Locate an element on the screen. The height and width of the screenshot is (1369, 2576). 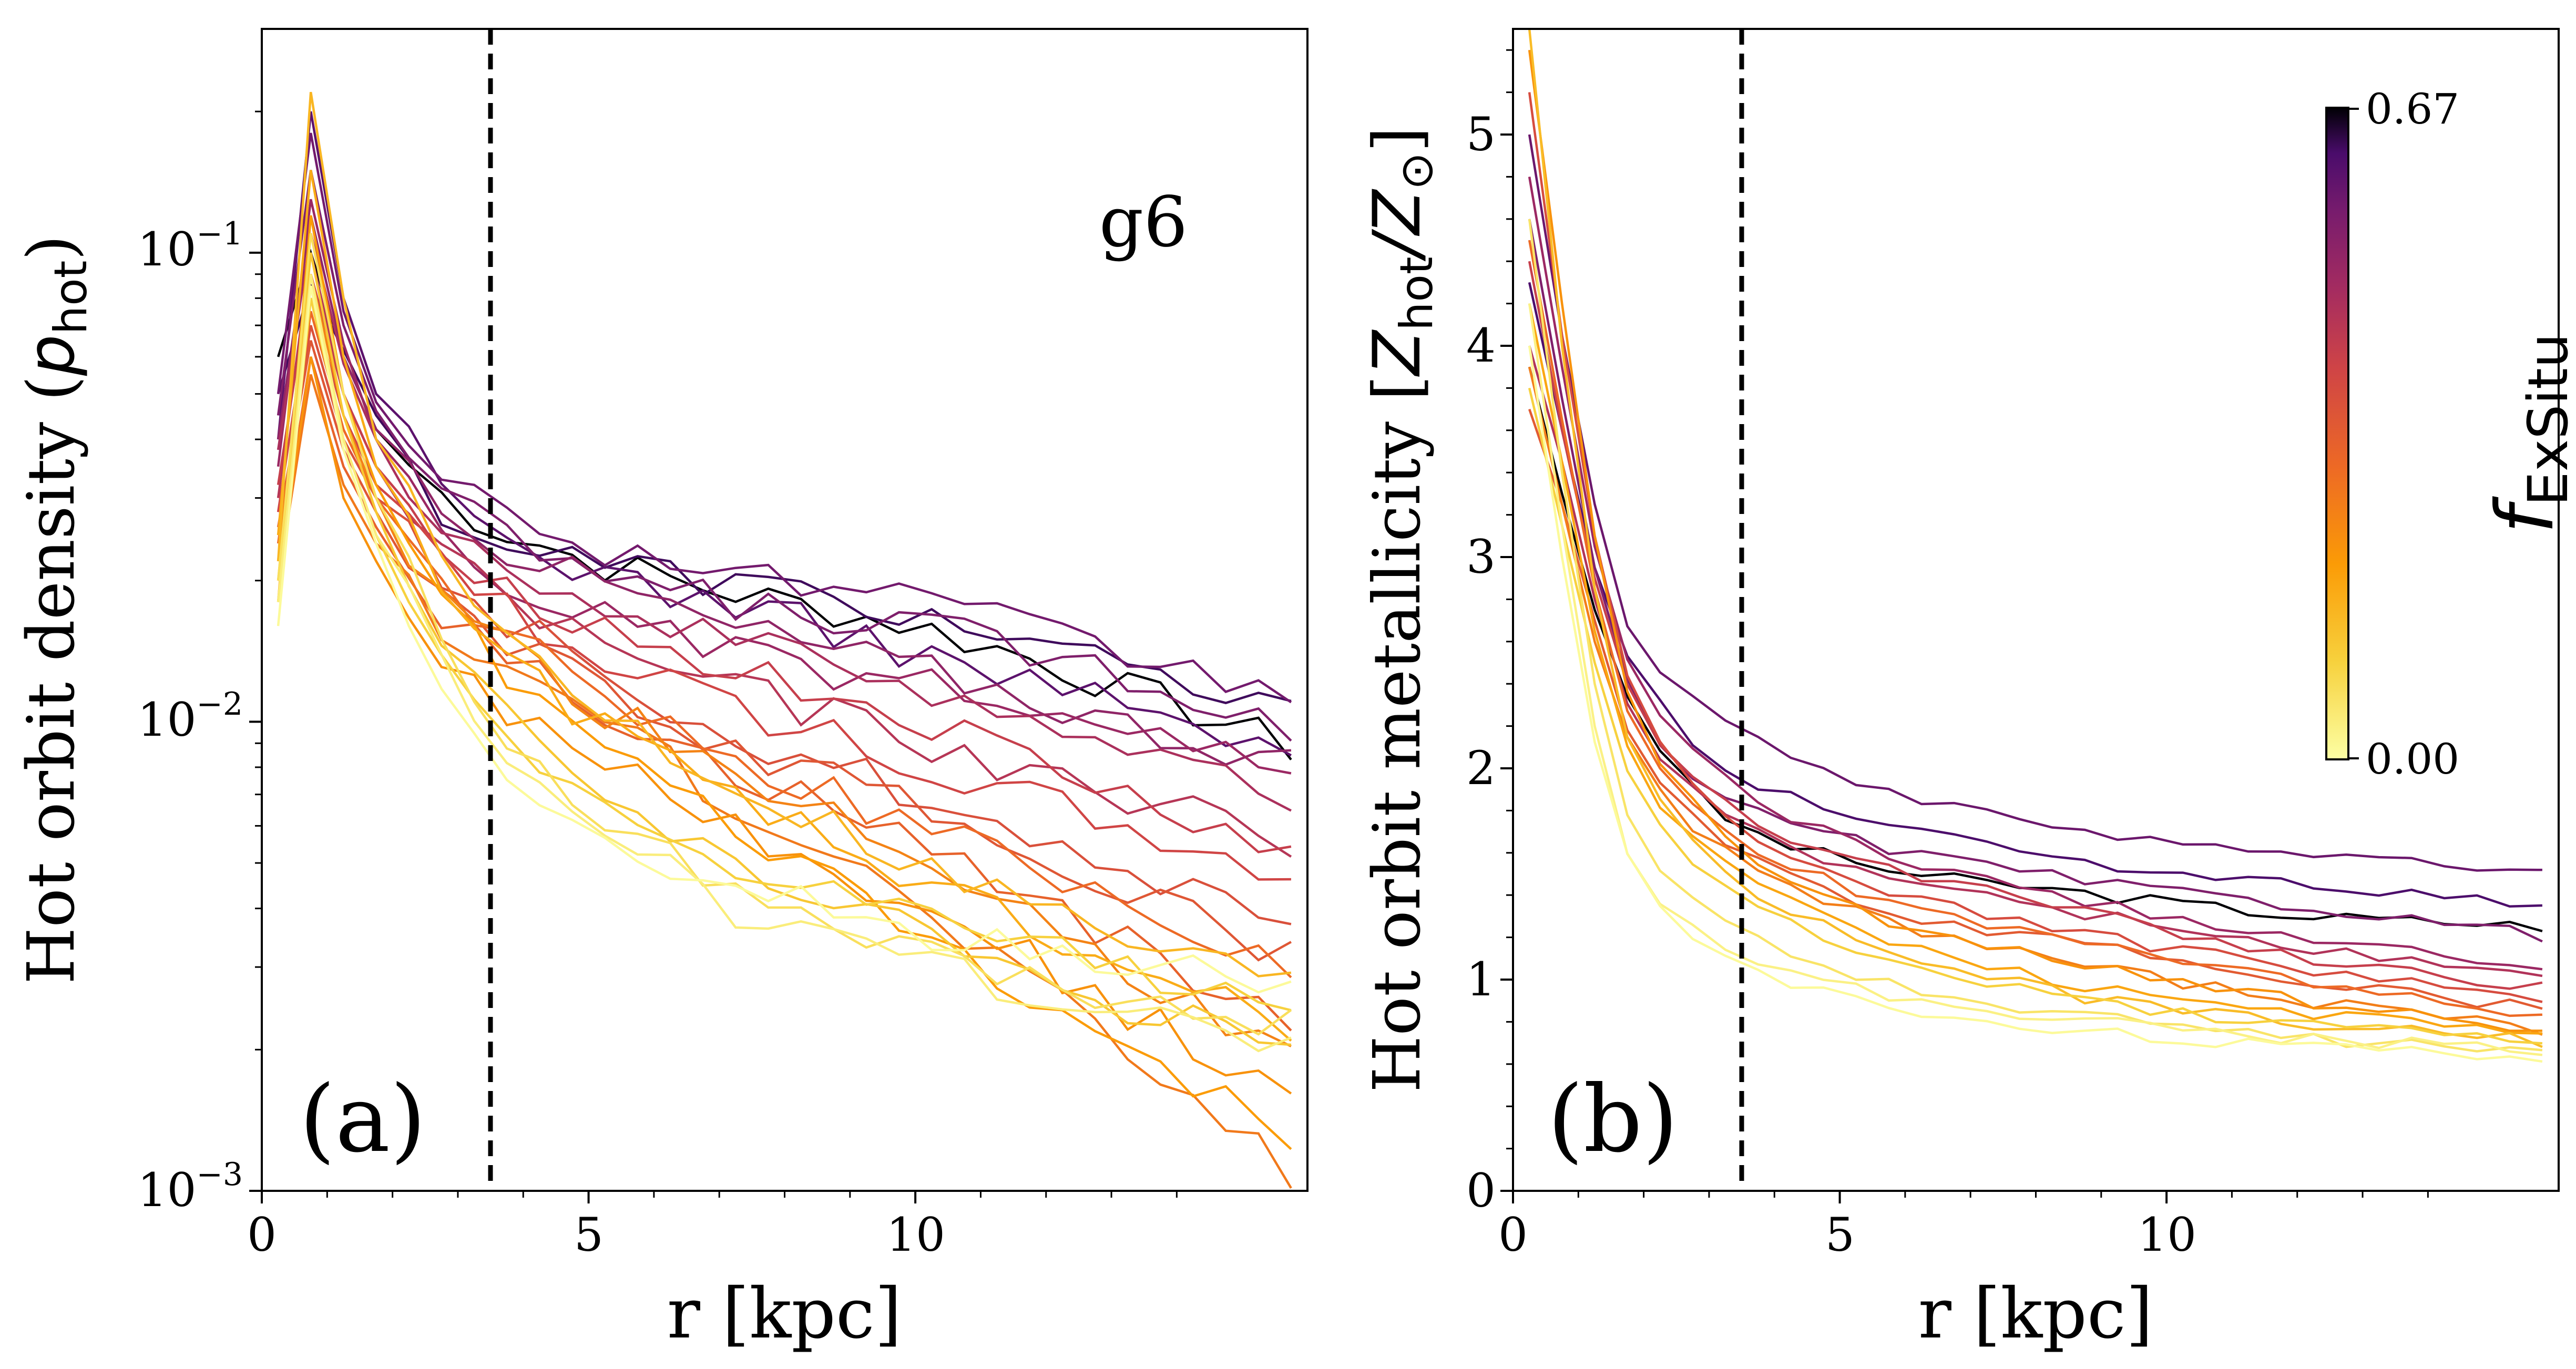
panel-b-ytick-label: 1 is located at coordinates (1481, 979).